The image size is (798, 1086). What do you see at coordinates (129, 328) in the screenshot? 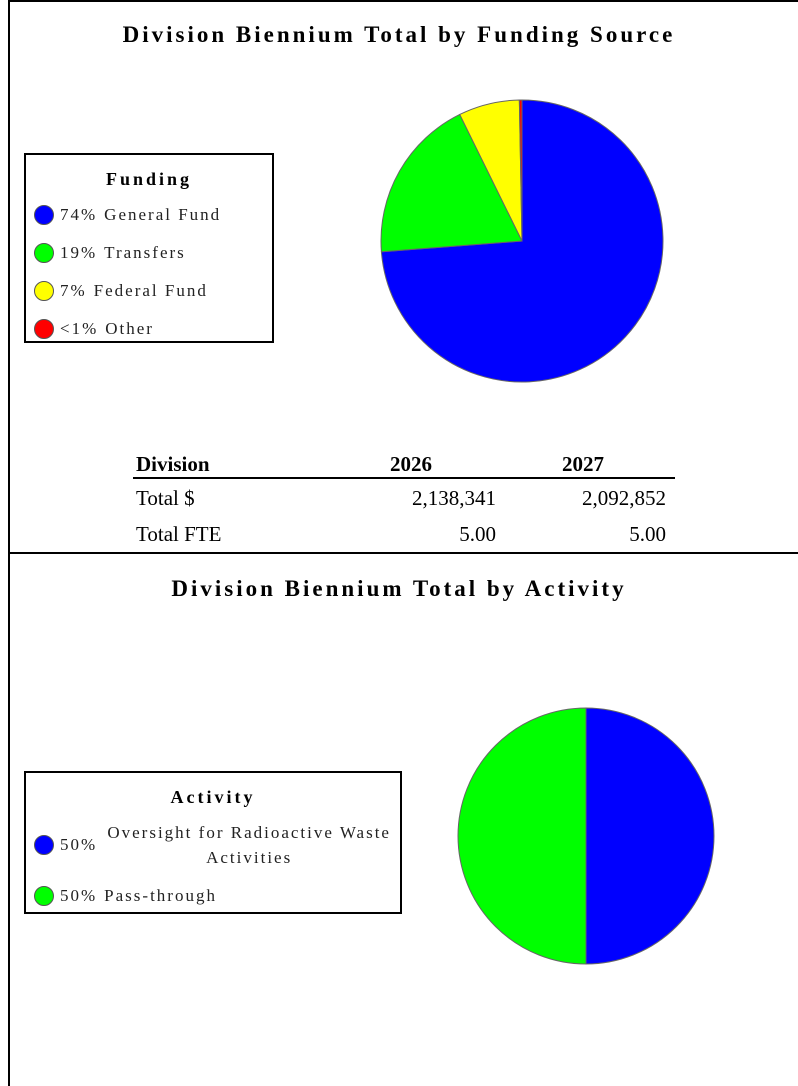
I see `legend-label: Other` at bounding box center [129, 328].